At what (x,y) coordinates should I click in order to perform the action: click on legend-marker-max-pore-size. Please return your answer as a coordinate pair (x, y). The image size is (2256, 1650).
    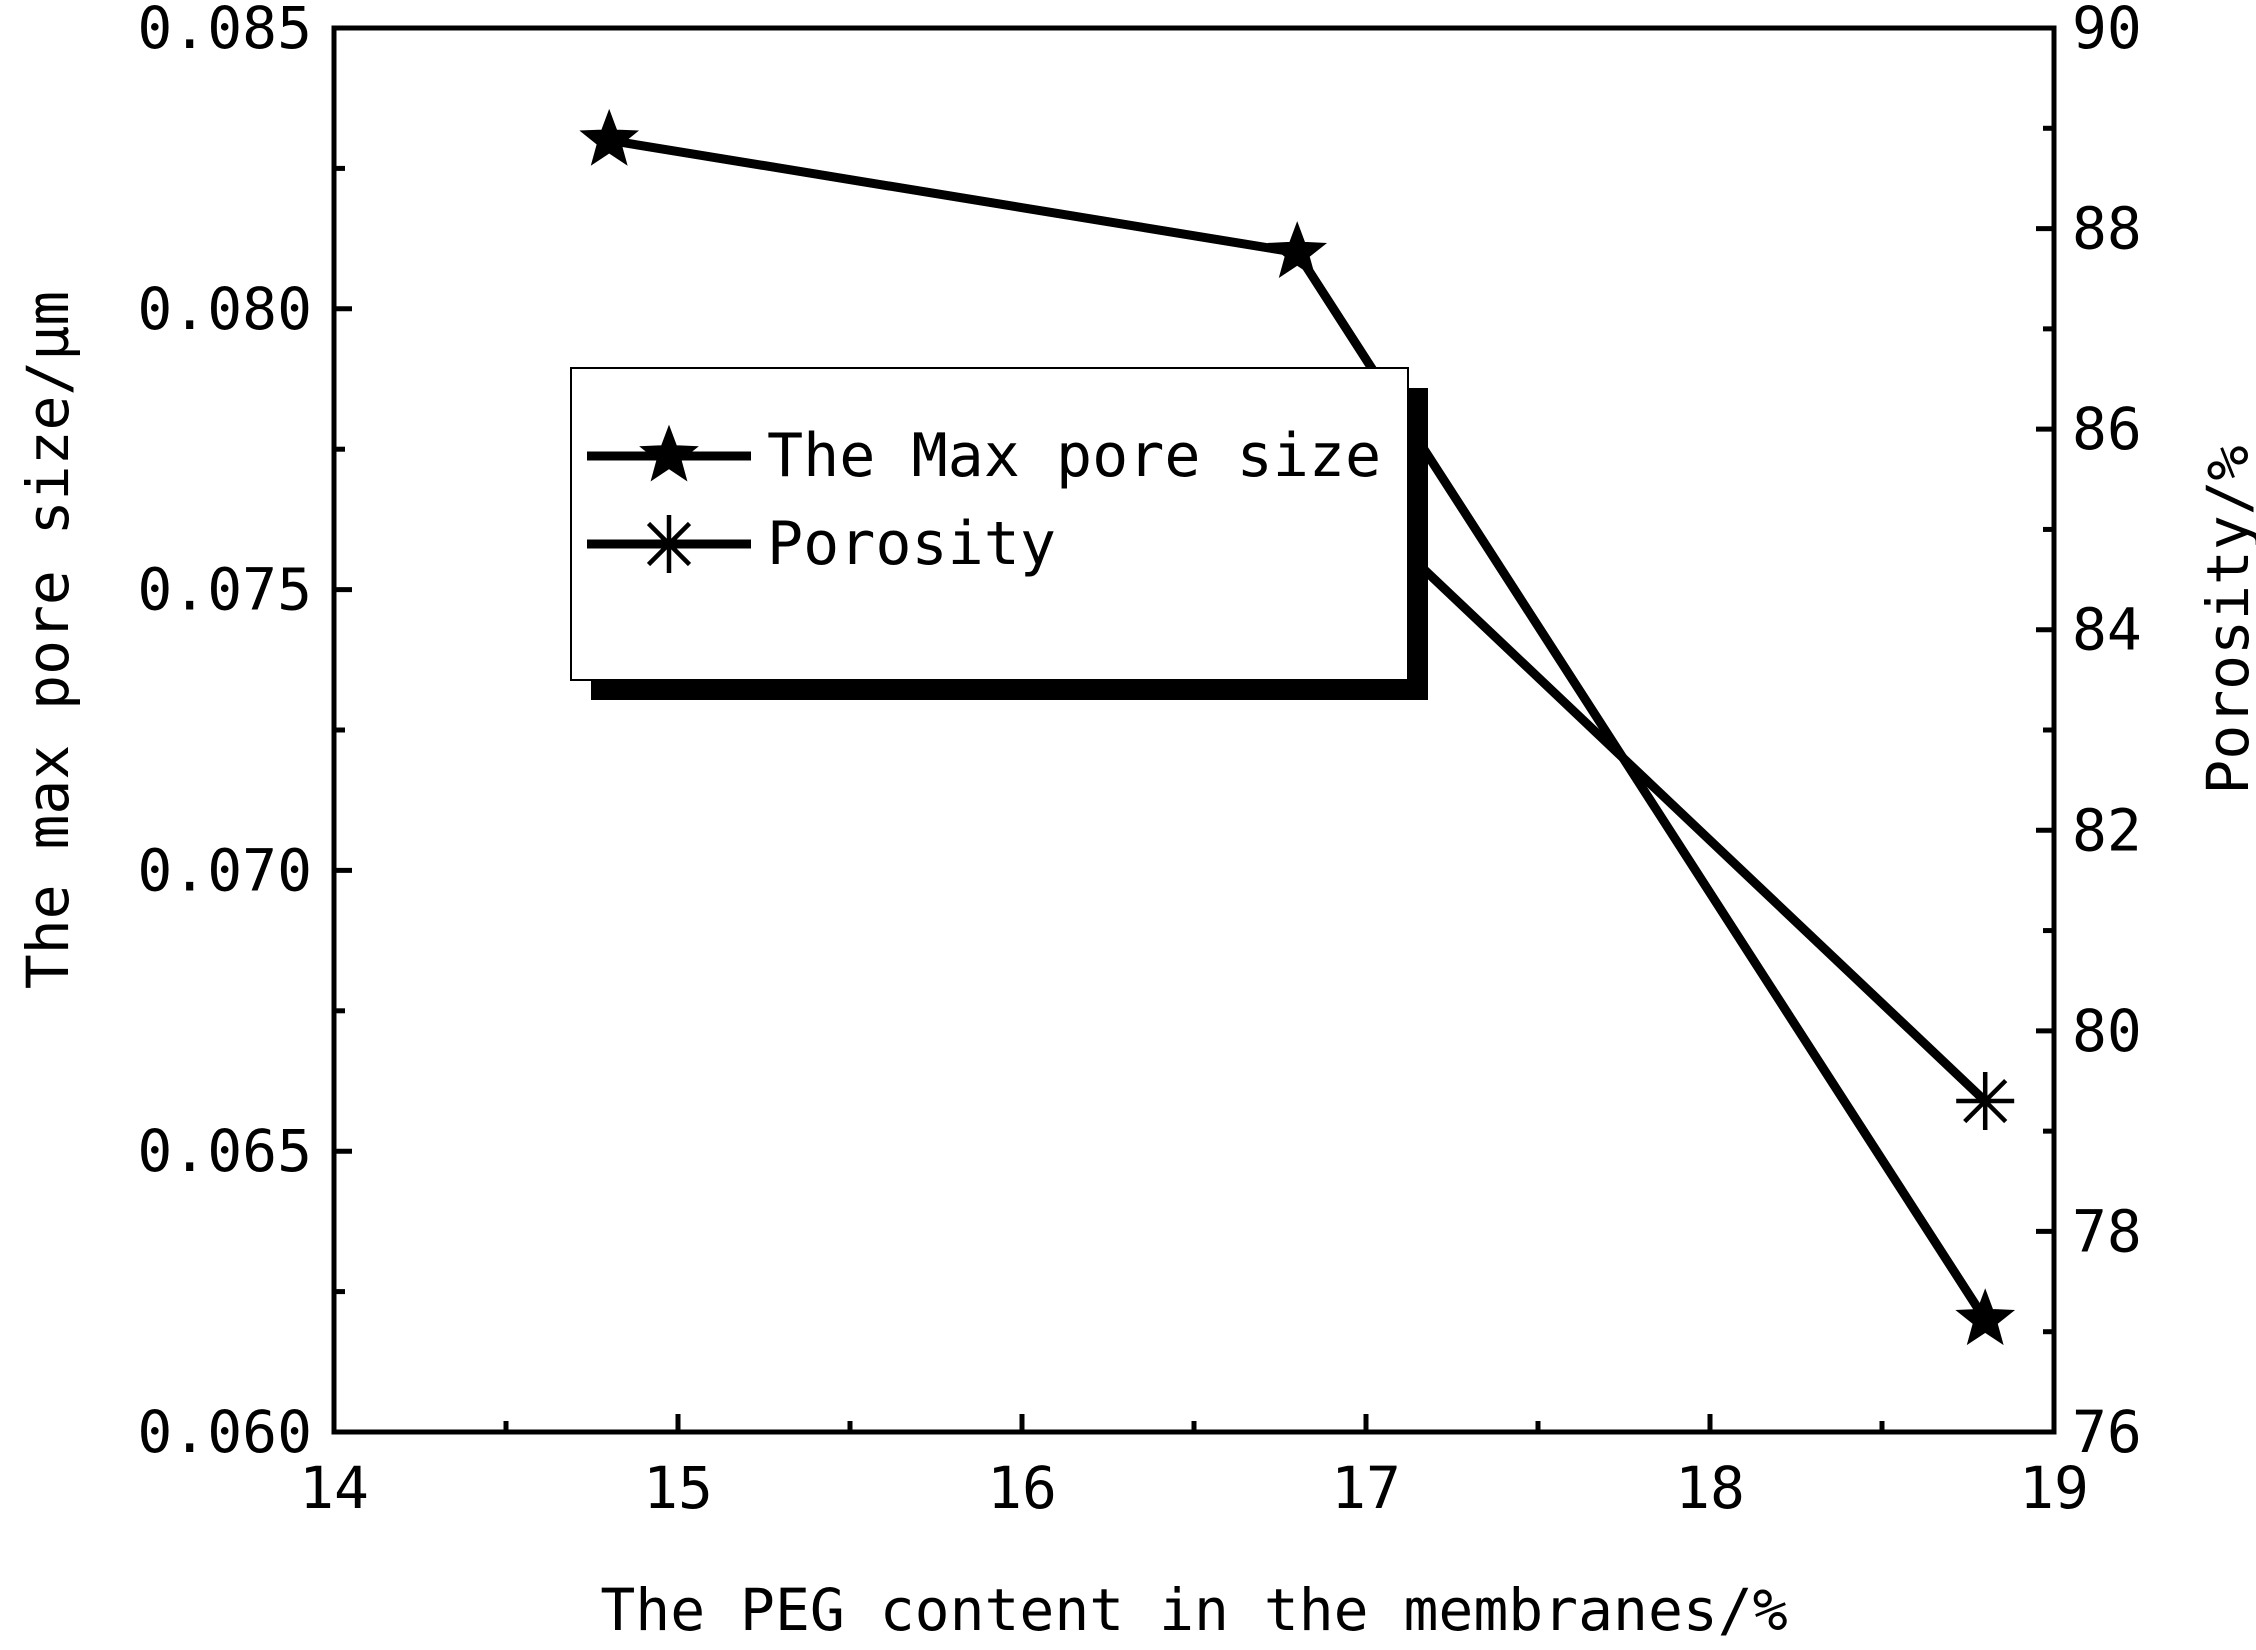
    Looking at the image, I should click on (669, 453).